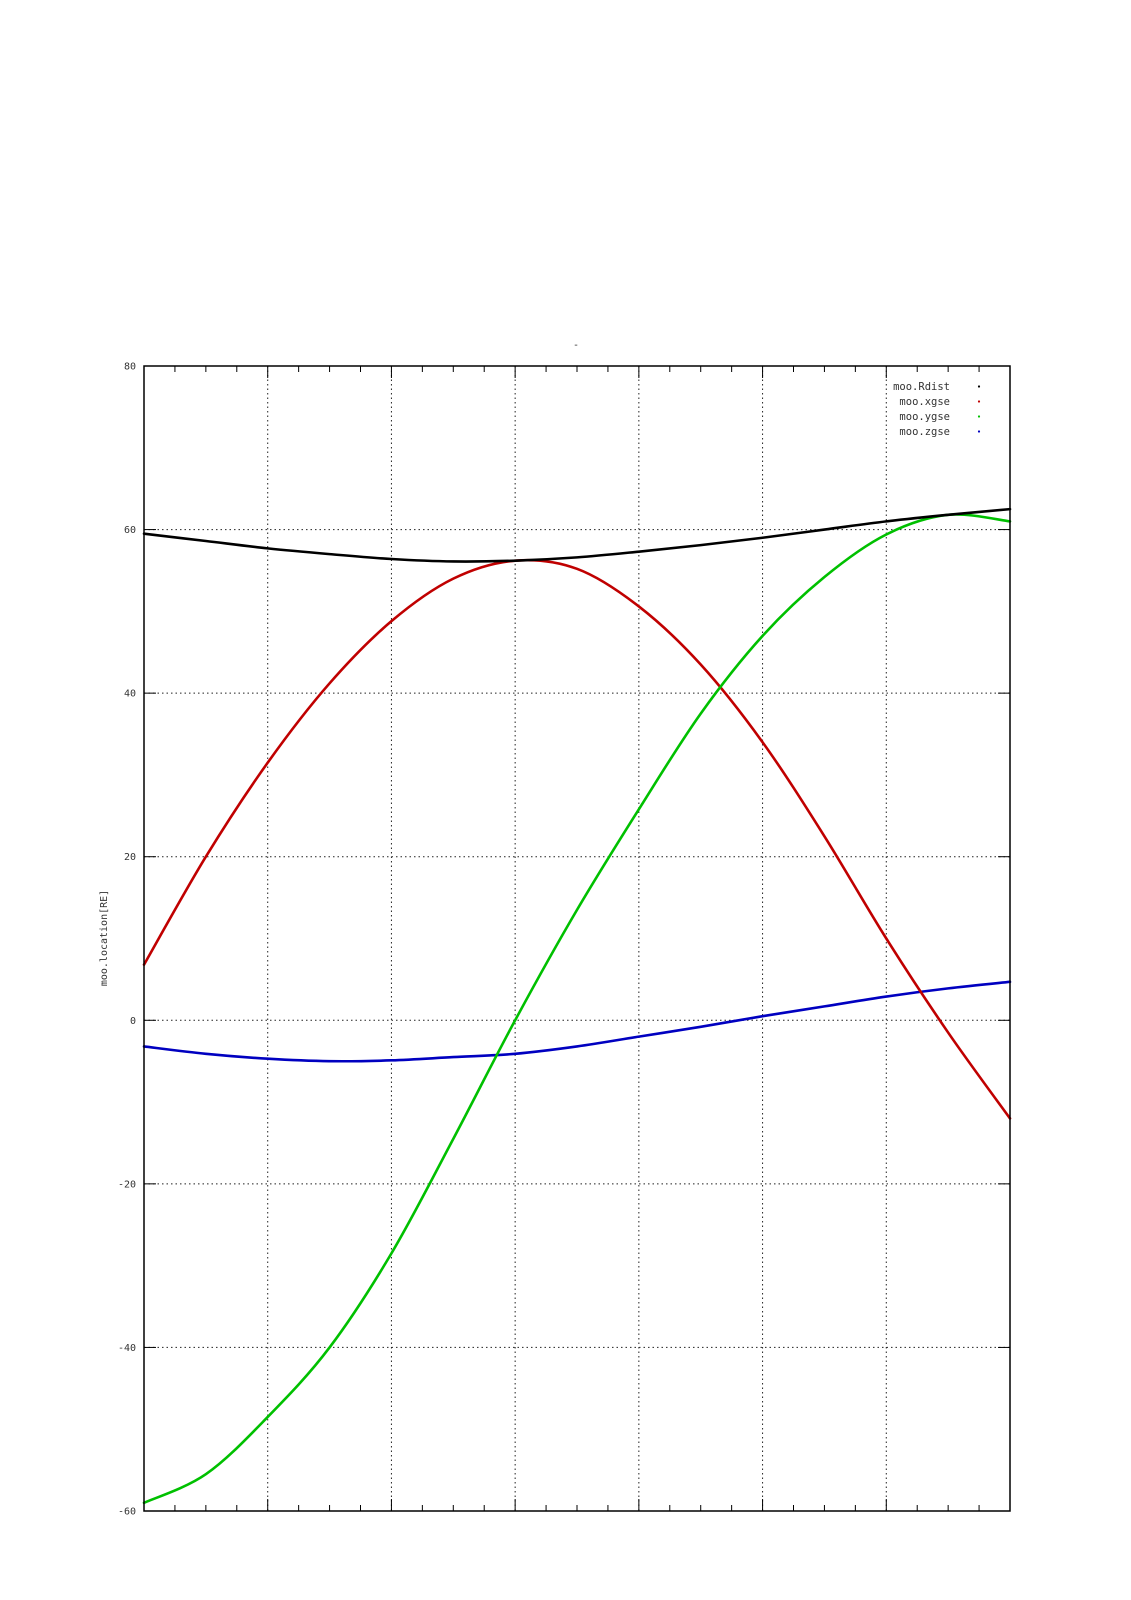 The width and height of the screenshot is (1131, 1600). What do you see at coordinates (577, 1021) in the screenshot?
I see `series-line-moo-zgse` at bounding box center [577, 1021].